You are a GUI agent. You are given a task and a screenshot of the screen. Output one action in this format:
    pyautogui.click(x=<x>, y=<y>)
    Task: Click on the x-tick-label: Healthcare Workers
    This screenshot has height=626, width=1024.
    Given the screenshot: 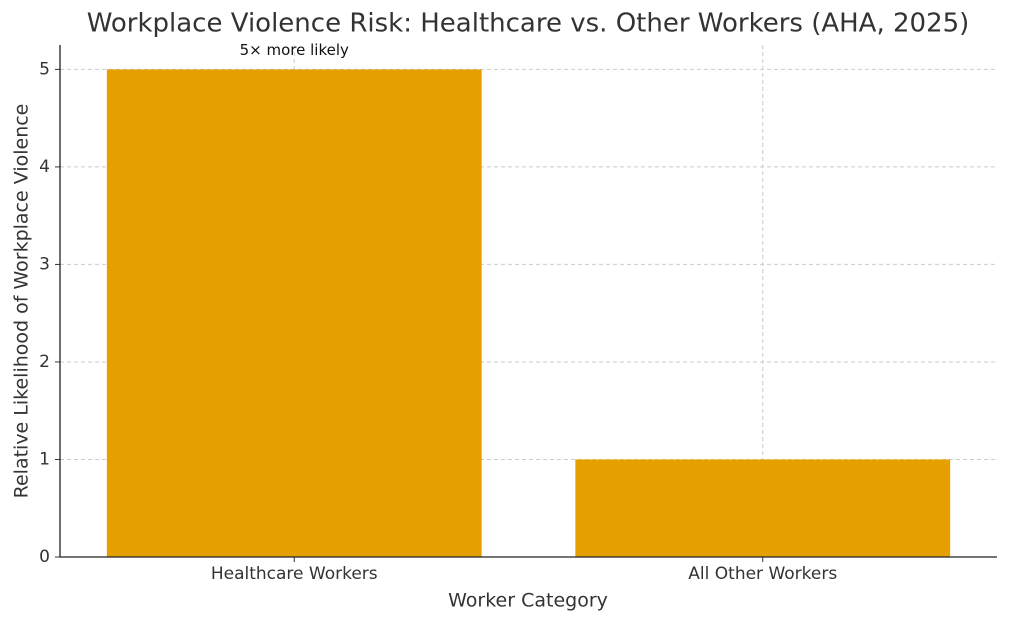 What is the action you would take?
    pyautogui.click(x=294, y=574)
    